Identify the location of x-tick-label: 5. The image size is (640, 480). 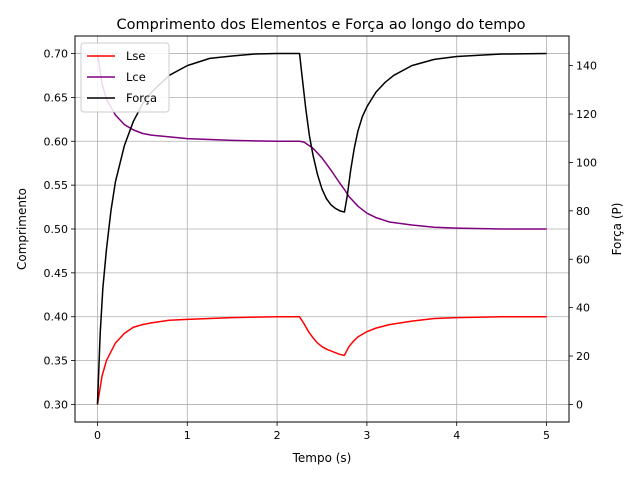
(546, 435).